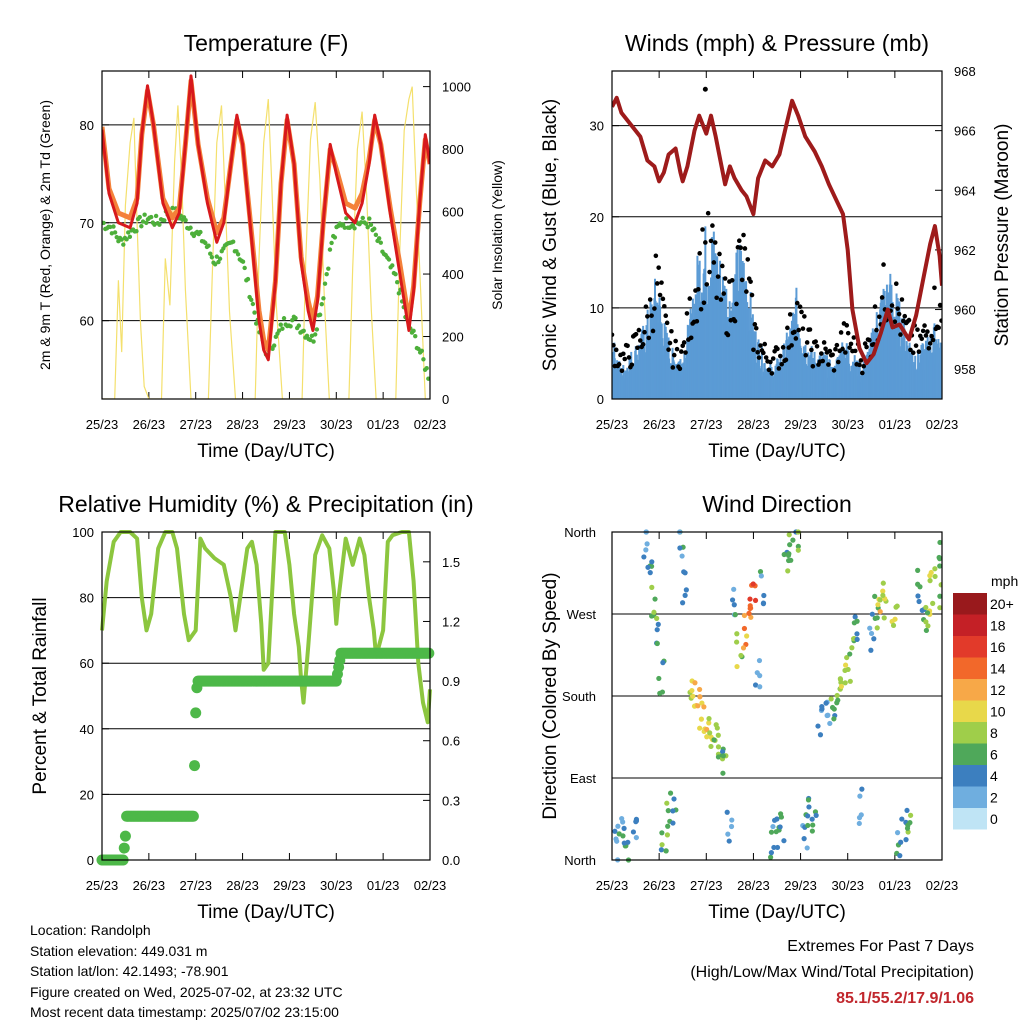 The height and width of the screenshot is (1024, 1024). I want to click on x-tick-label: 27/23, so click(706, 885).